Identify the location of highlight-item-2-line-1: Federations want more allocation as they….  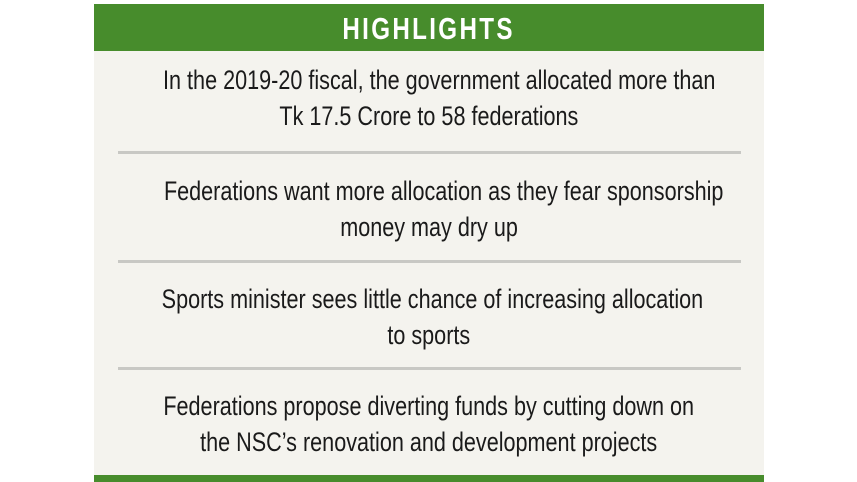
(443, 191).